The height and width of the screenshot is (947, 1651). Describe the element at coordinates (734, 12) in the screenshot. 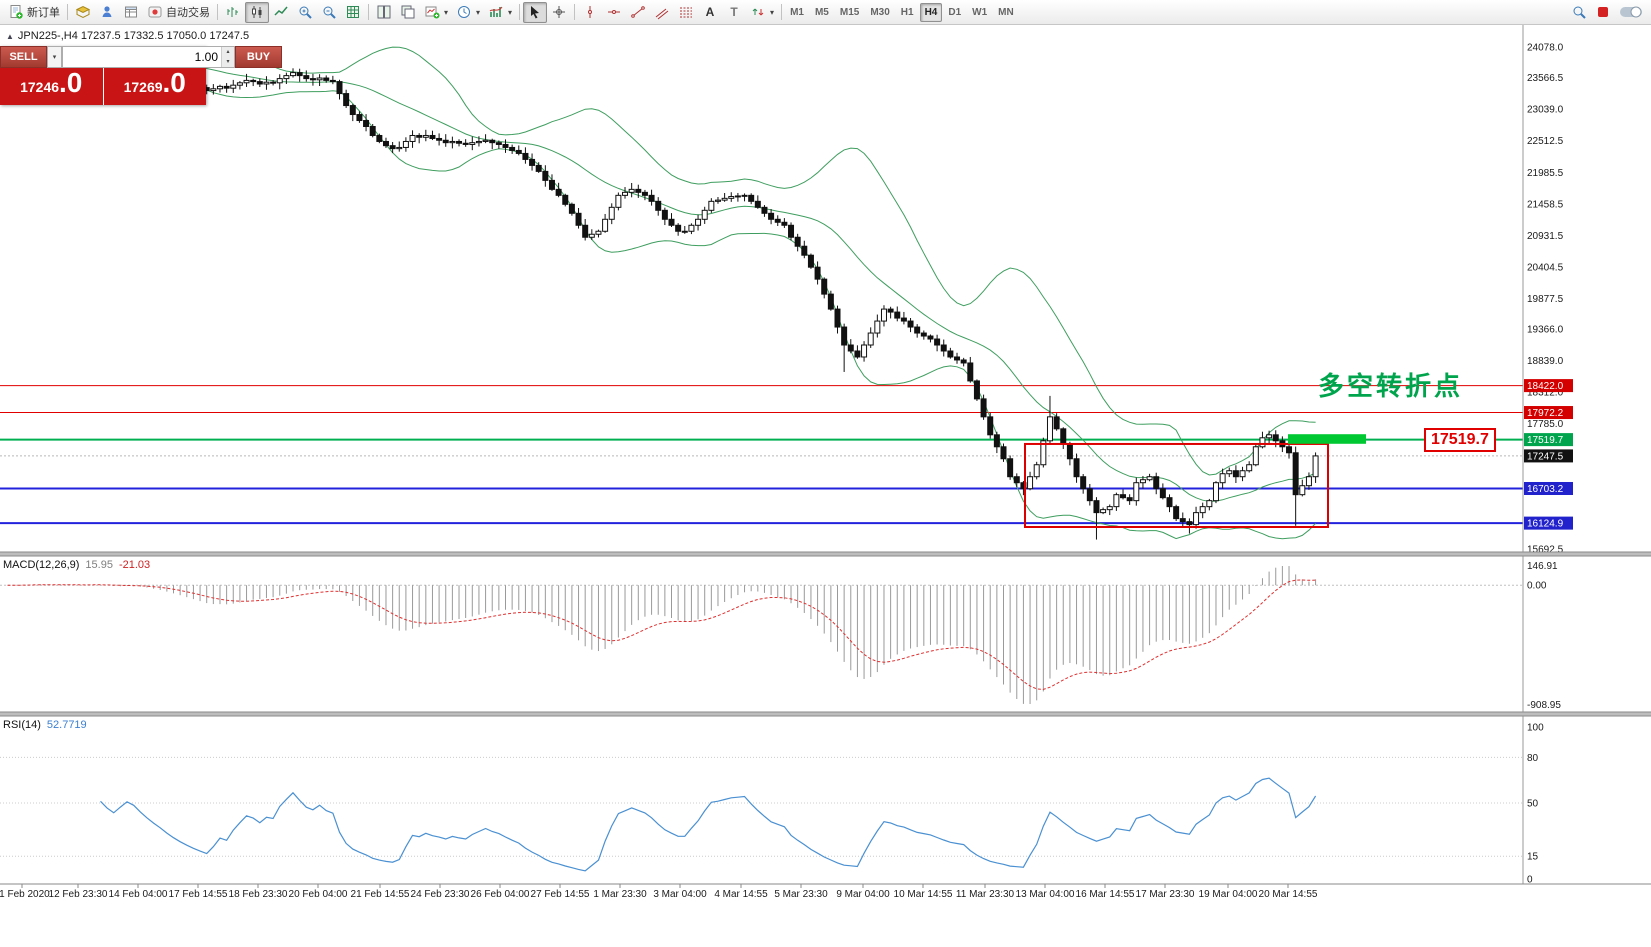

I see `text-label-button: T` at that location.